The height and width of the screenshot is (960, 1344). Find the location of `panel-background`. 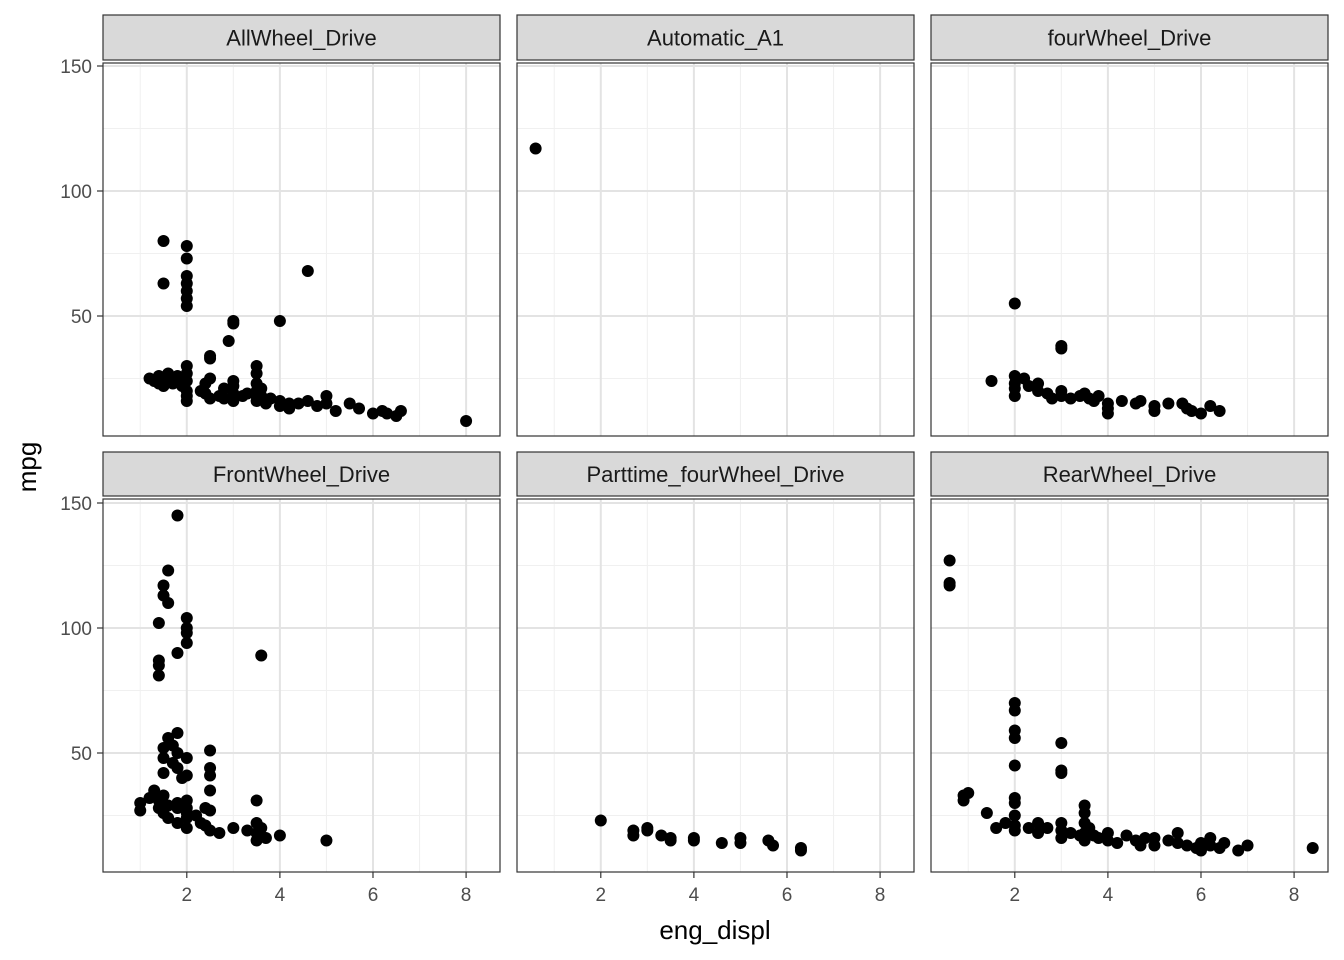

panel-background is located at coordinates (715, 249).